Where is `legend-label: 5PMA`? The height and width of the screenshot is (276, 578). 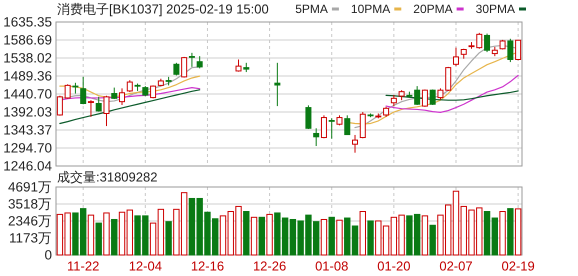 legend-label: 5PMA is located at coordinates (311, 9).